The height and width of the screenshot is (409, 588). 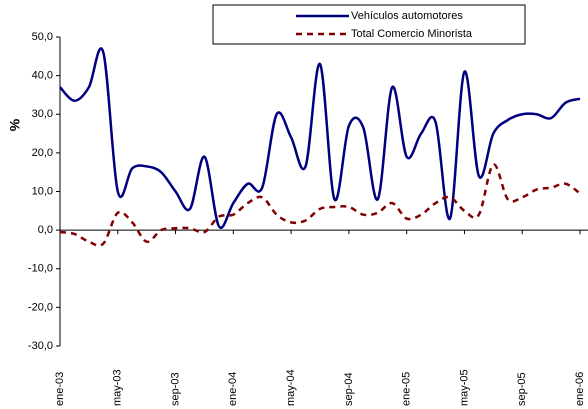 What do you see at coordinates (369, 24) in the screenshot?
I see `legend-box` at bounding box center [369, 24].